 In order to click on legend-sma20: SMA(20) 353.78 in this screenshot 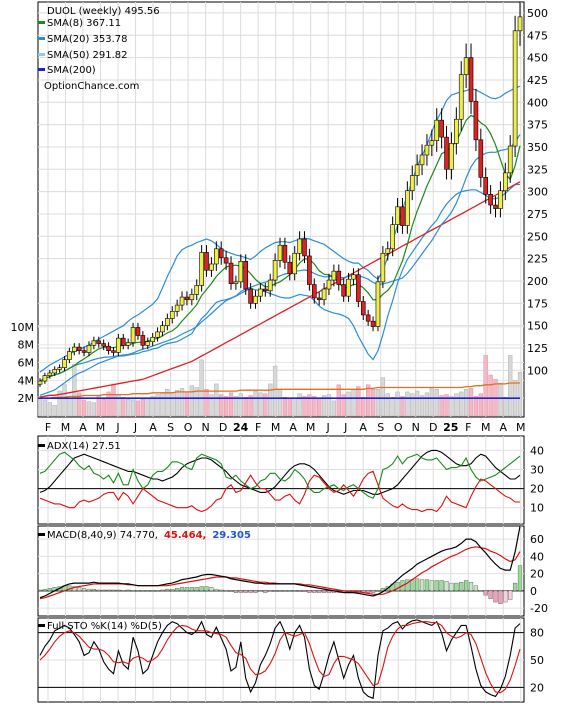, I will do `click(87, 39)`.